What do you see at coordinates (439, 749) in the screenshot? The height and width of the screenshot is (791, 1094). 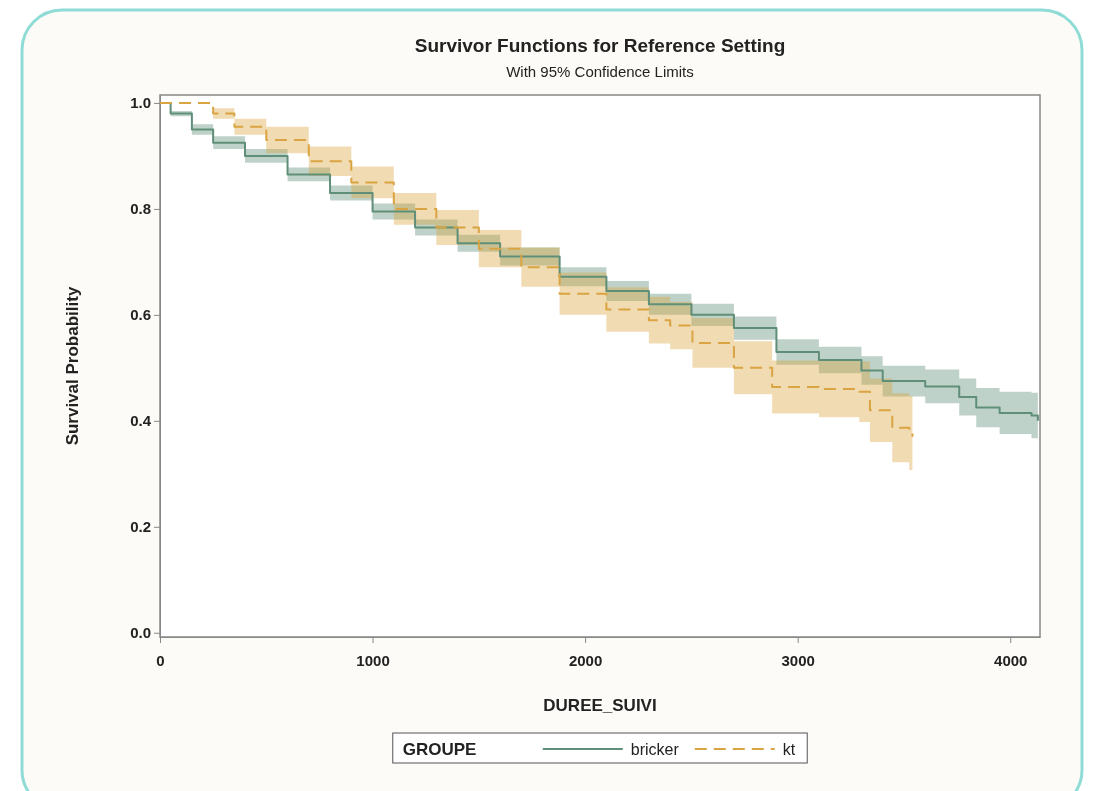 I see `legend-title: GROUPE` at bounding box center [439, 749].